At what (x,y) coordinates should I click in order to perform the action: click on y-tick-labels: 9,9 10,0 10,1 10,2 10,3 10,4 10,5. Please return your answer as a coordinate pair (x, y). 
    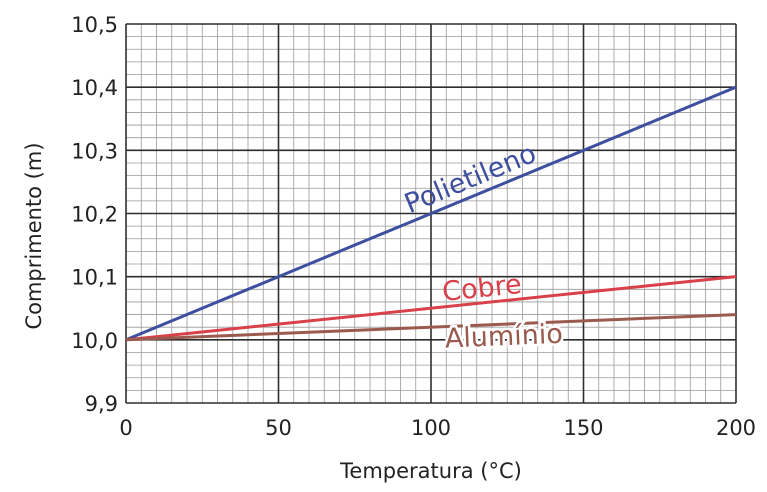
    Looking at the image, I should click on (94, 214).